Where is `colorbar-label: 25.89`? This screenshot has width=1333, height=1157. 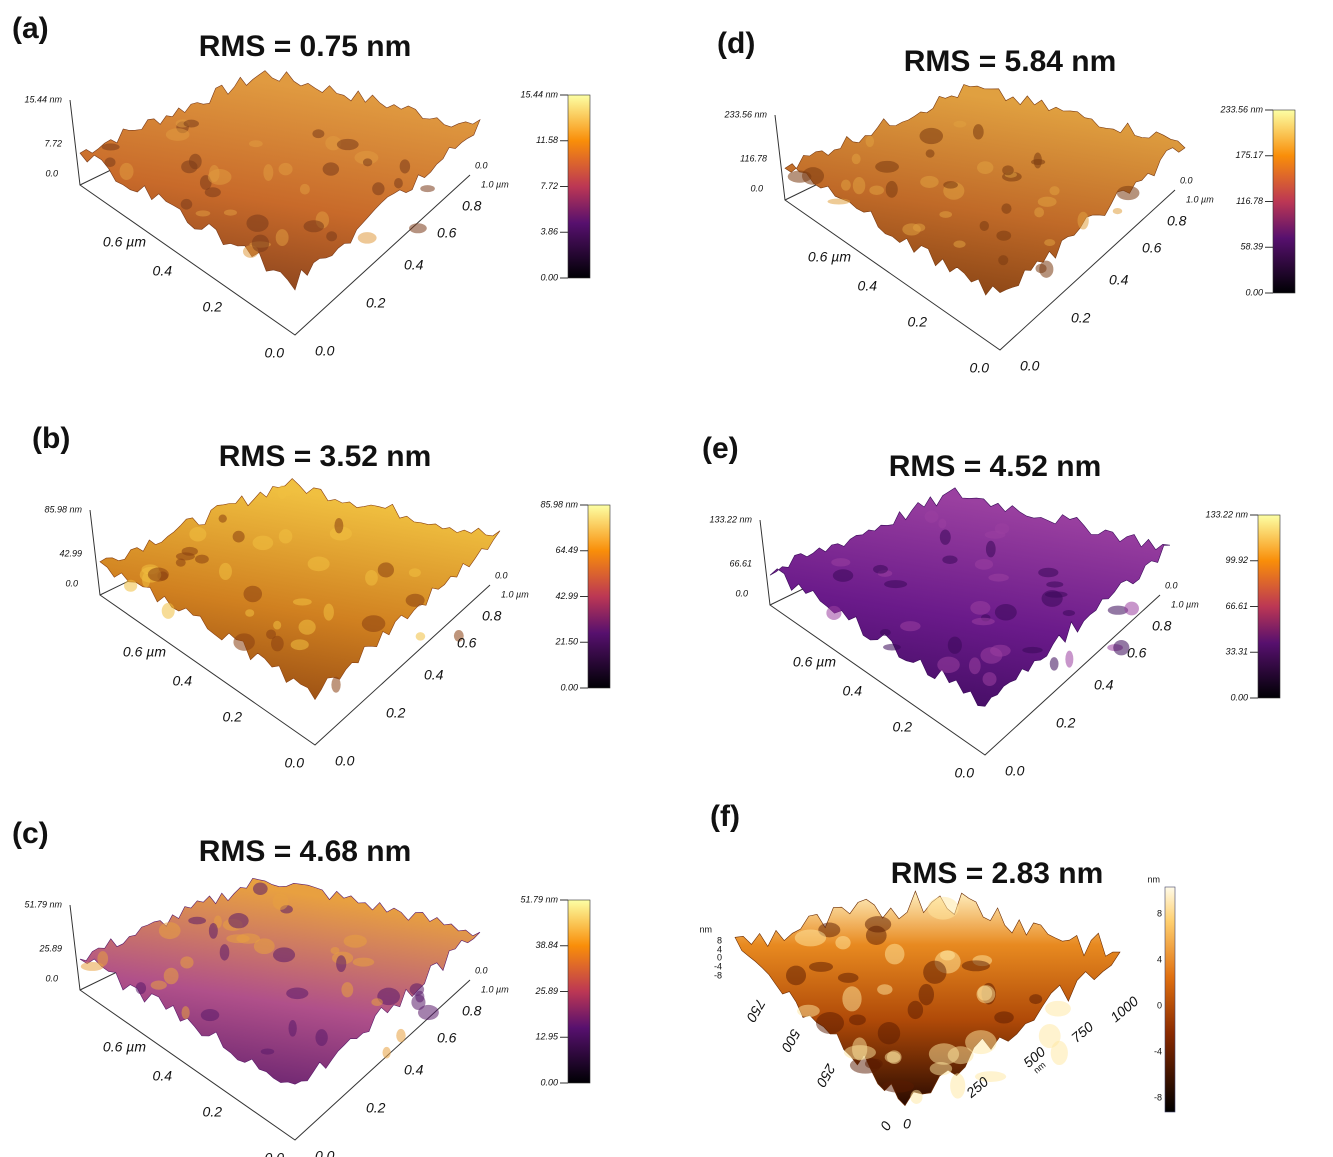 colorbar-label: 25.89 is located at coordinates (546, 991).